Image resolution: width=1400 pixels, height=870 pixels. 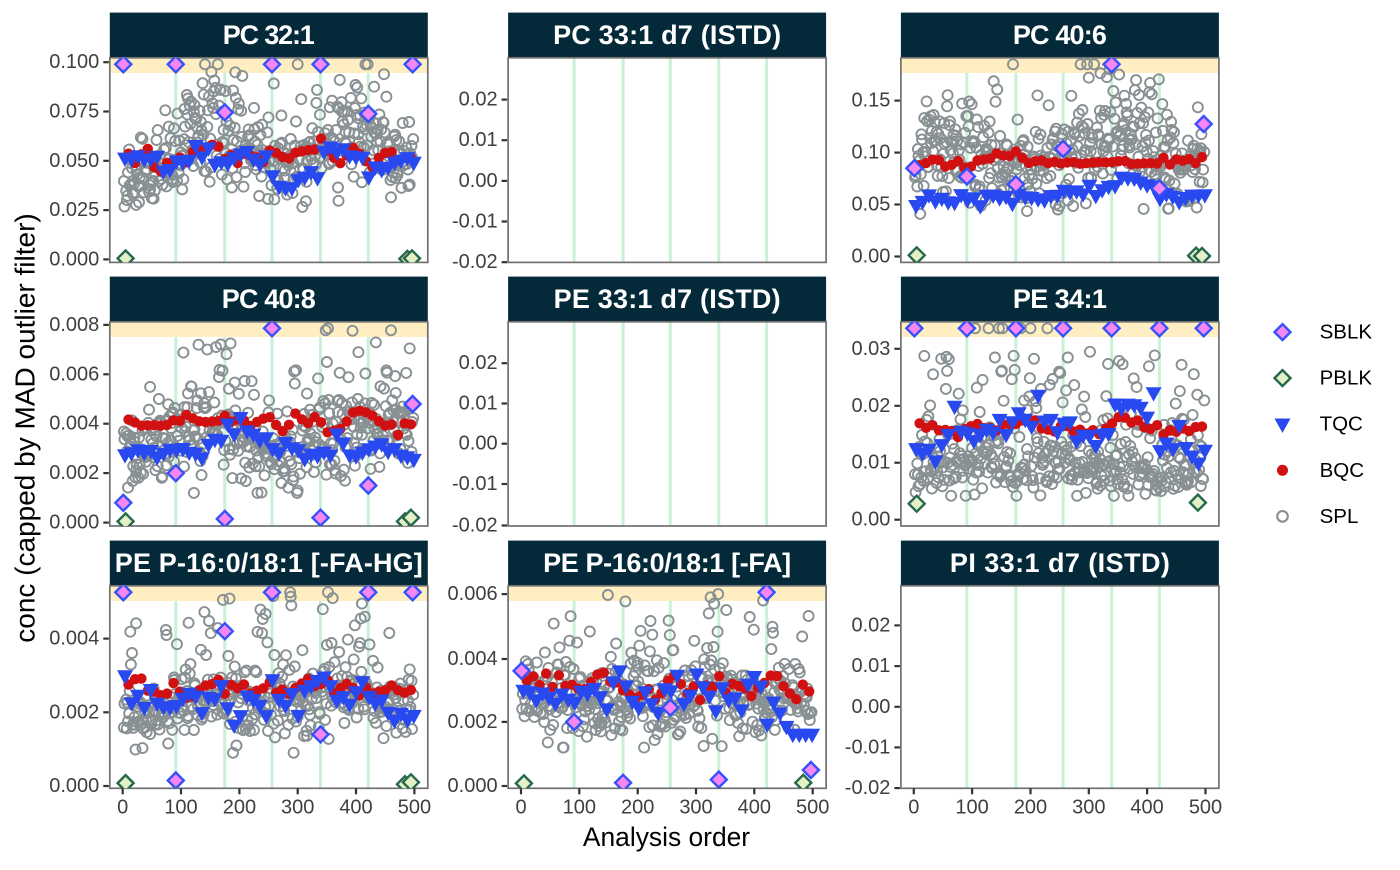 I want to click on svg-text: PBLK, so click(x=1346, y=378).